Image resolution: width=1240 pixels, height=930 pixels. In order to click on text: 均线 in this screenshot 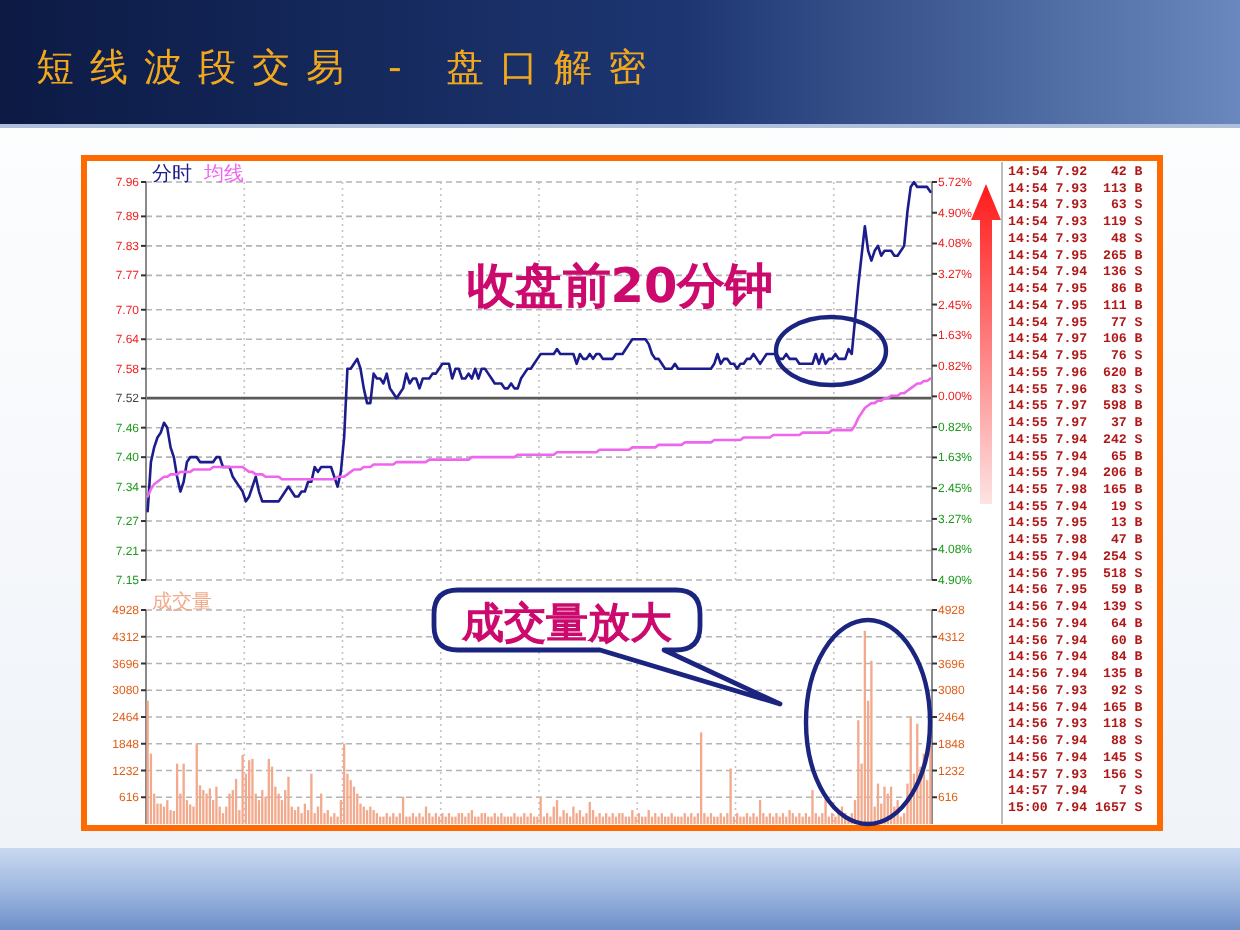, I will do `click(223, 174)`.